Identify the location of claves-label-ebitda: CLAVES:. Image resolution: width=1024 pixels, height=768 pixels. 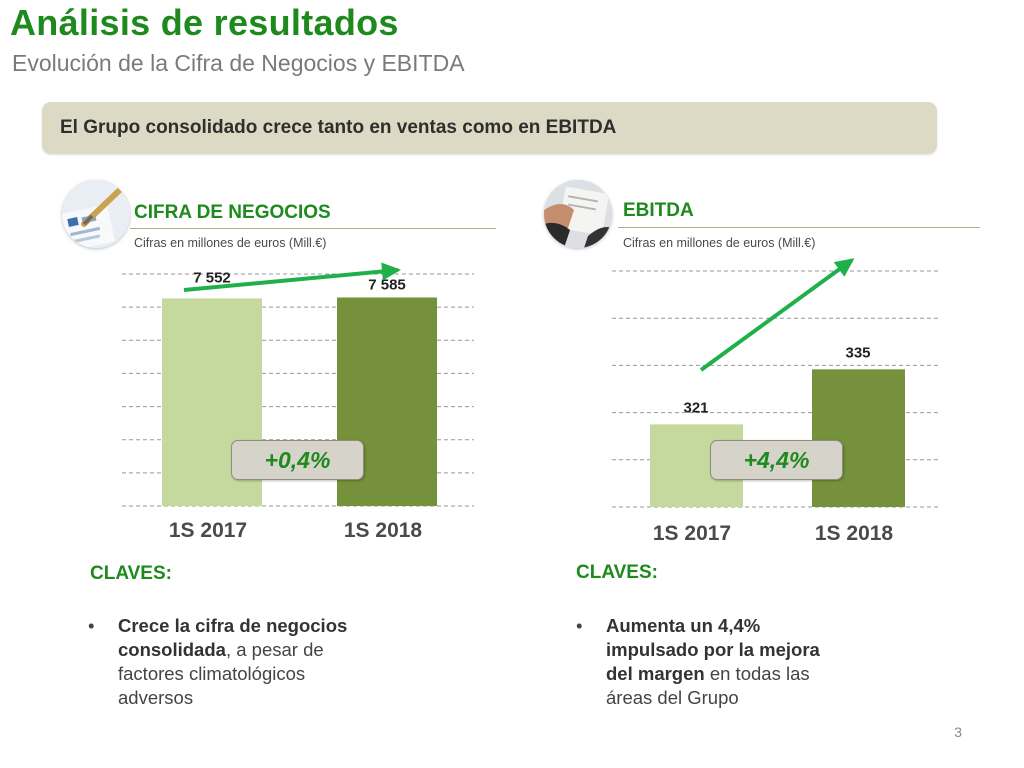
(617, 572).